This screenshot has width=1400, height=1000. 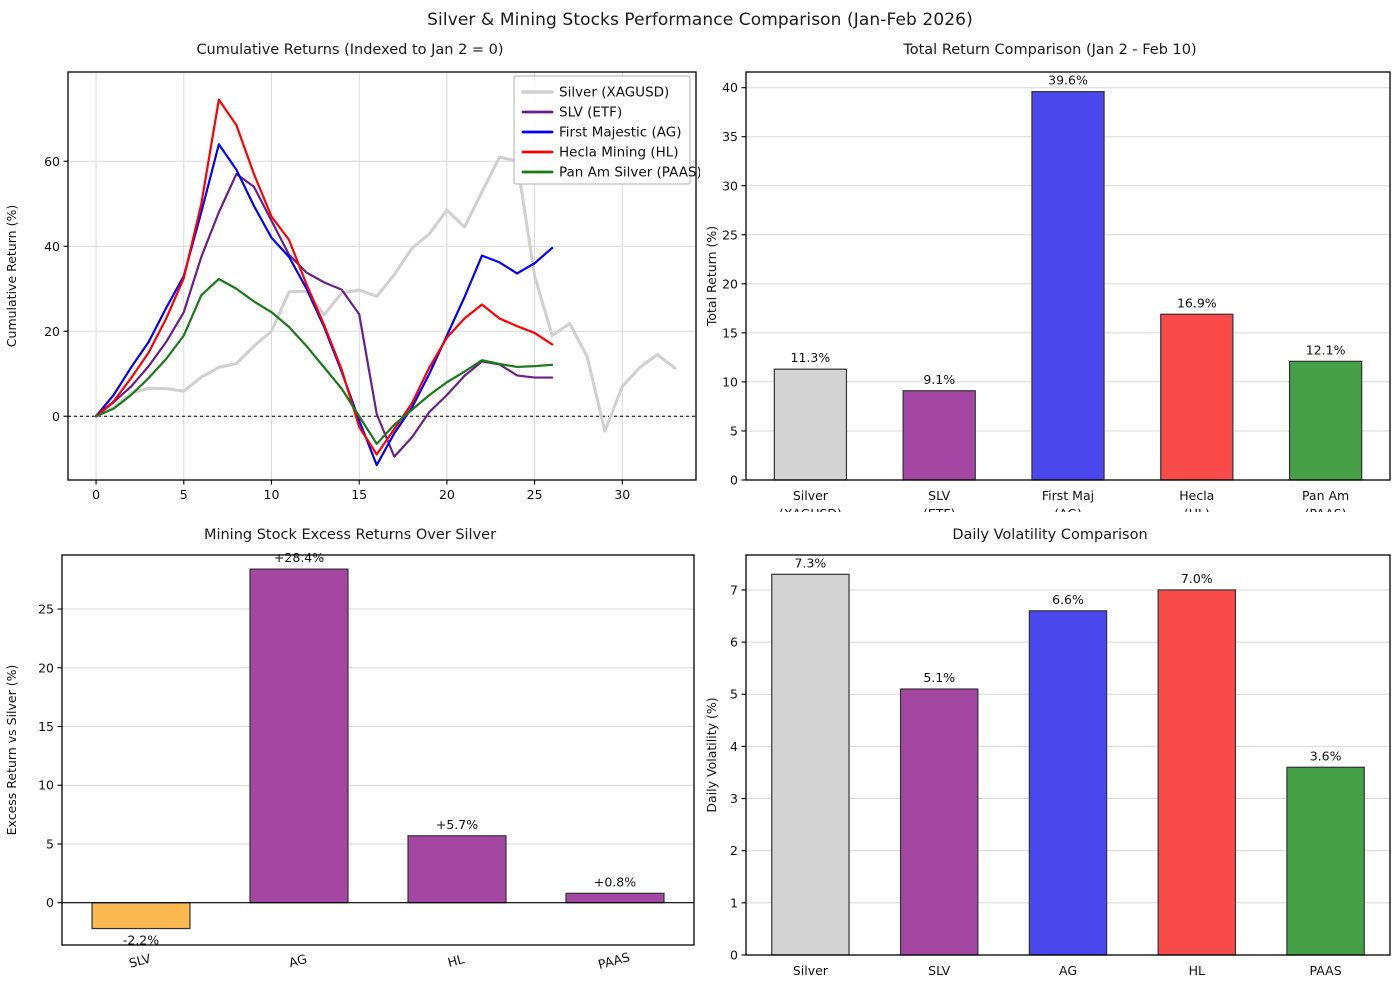 I want to click on legend-label-3: Hecla Mining (HL), so click(x=619, y=153).